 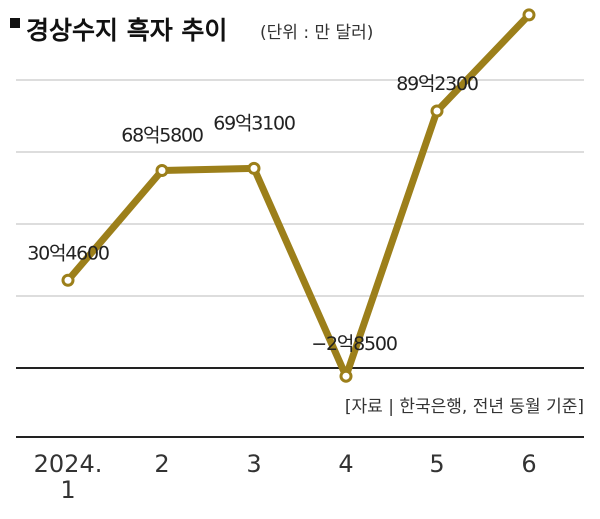 I want to click on x-axis-ticks: 2024. 1 2 3 4 5 6, so click(x=285, y=477).